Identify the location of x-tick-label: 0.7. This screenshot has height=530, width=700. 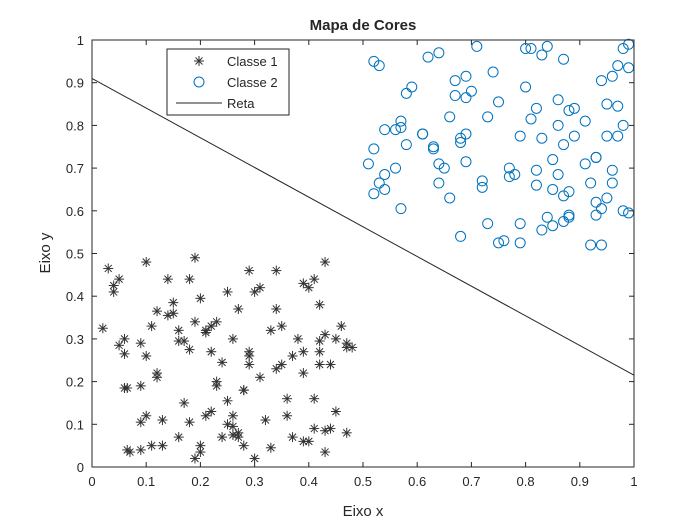
(471, 481).